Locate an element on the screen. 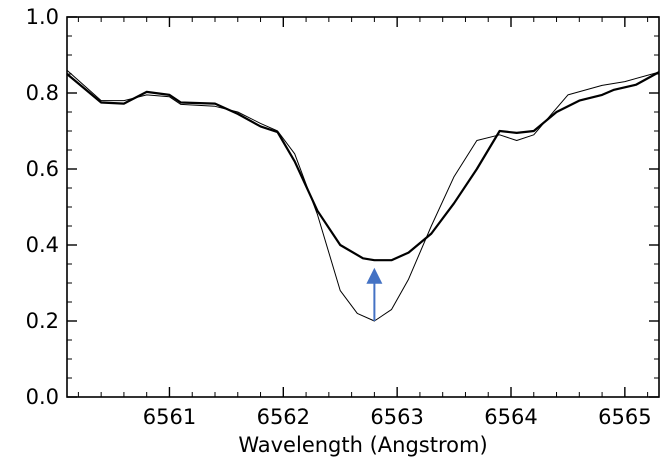 Image resolution: width=670 pixels, height=461 pixels. y-tick-label: 1.0 is located at coordinates (42, 17).